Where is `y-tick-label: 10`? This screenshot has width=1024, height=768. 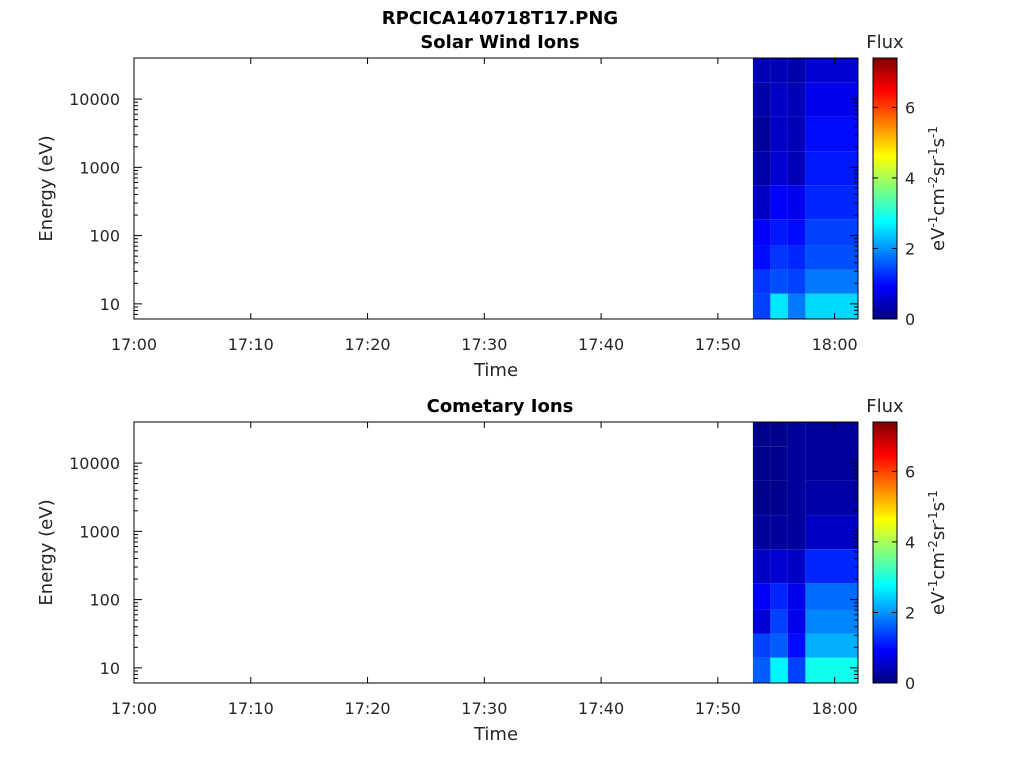 y-tick-label: 10 is located at coordinates (110, 304).